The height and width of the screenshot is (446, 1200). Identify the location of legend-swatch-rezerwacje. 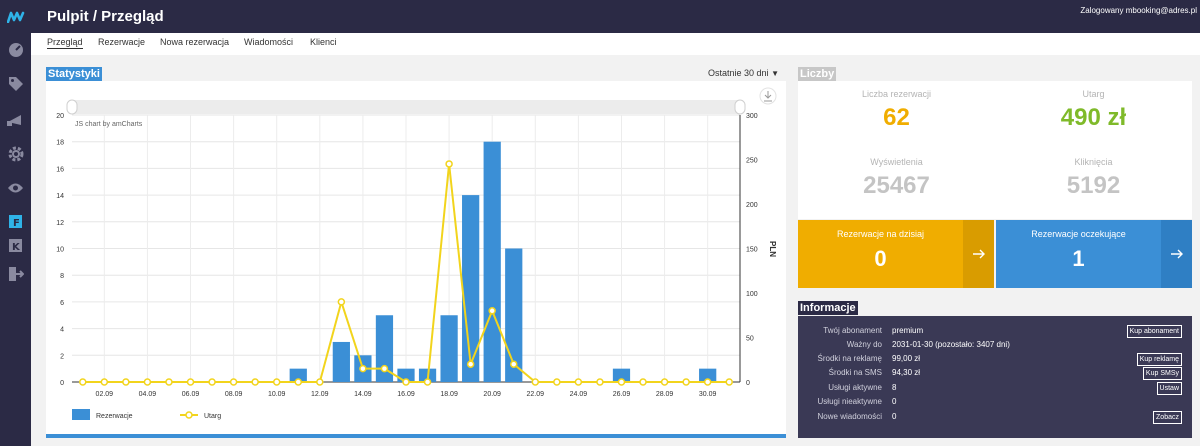
(81, 414).